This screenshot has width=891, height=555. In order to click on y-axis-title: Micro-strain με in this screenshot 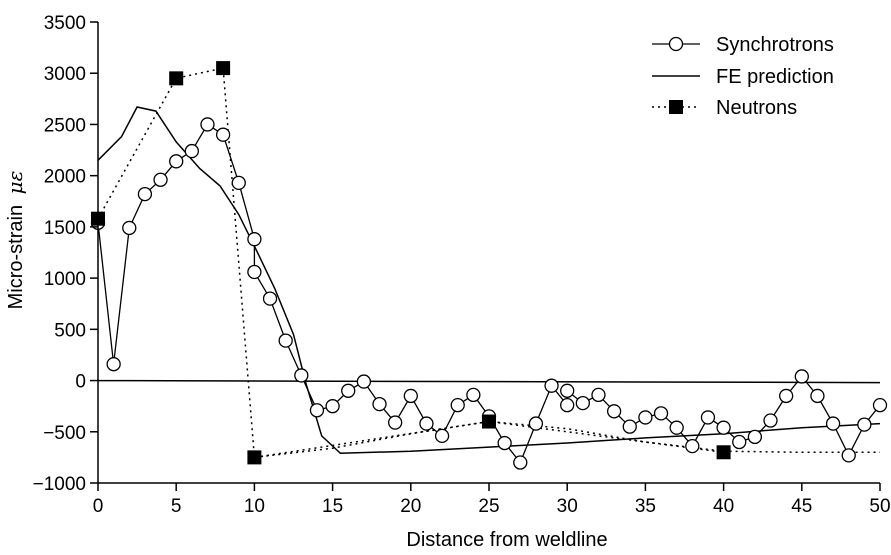, I will do `click(15, 240)`.